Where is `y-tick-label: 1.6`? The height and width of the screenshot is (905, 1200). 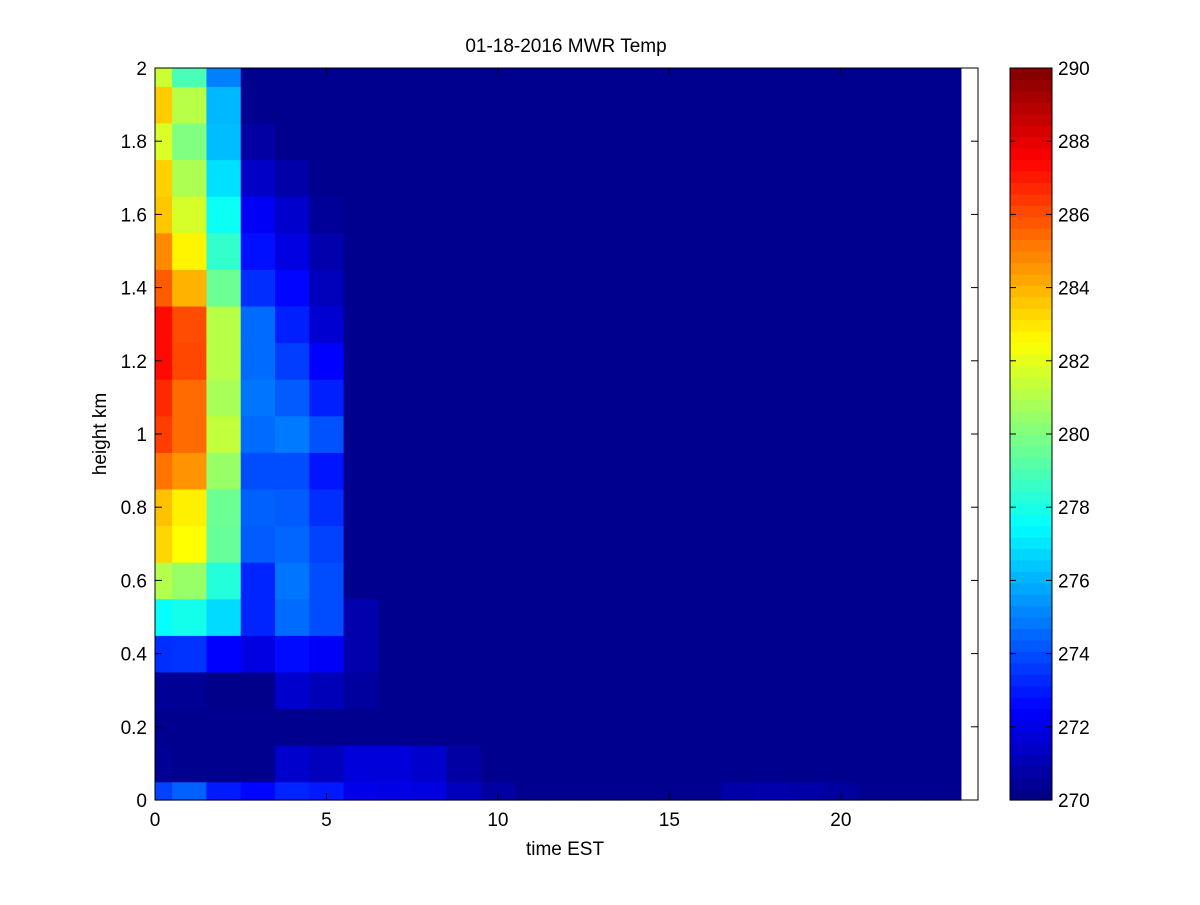 y-tick-label: 1.6 is located at coordinates (134, 215).